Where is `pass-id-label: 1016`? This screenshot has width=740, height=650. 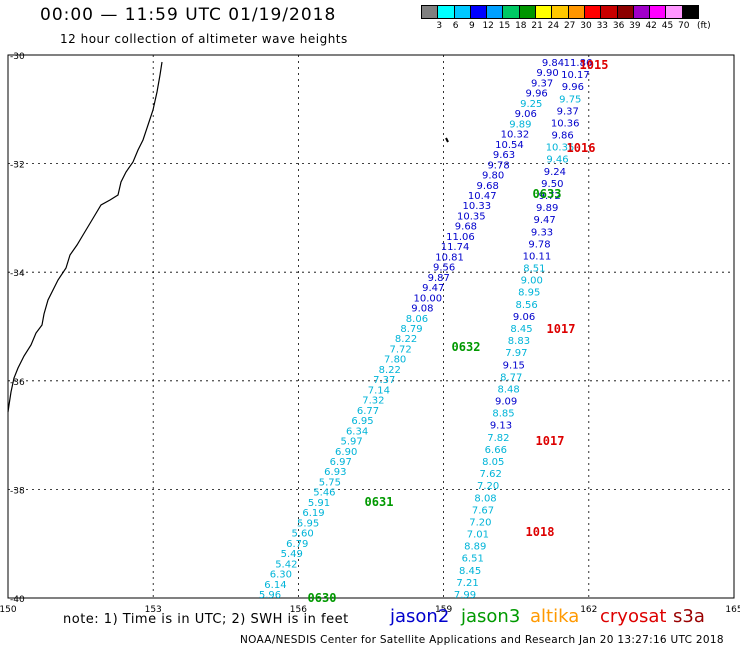 pass-id-label: 1016 is located at coordinates (581, 148).